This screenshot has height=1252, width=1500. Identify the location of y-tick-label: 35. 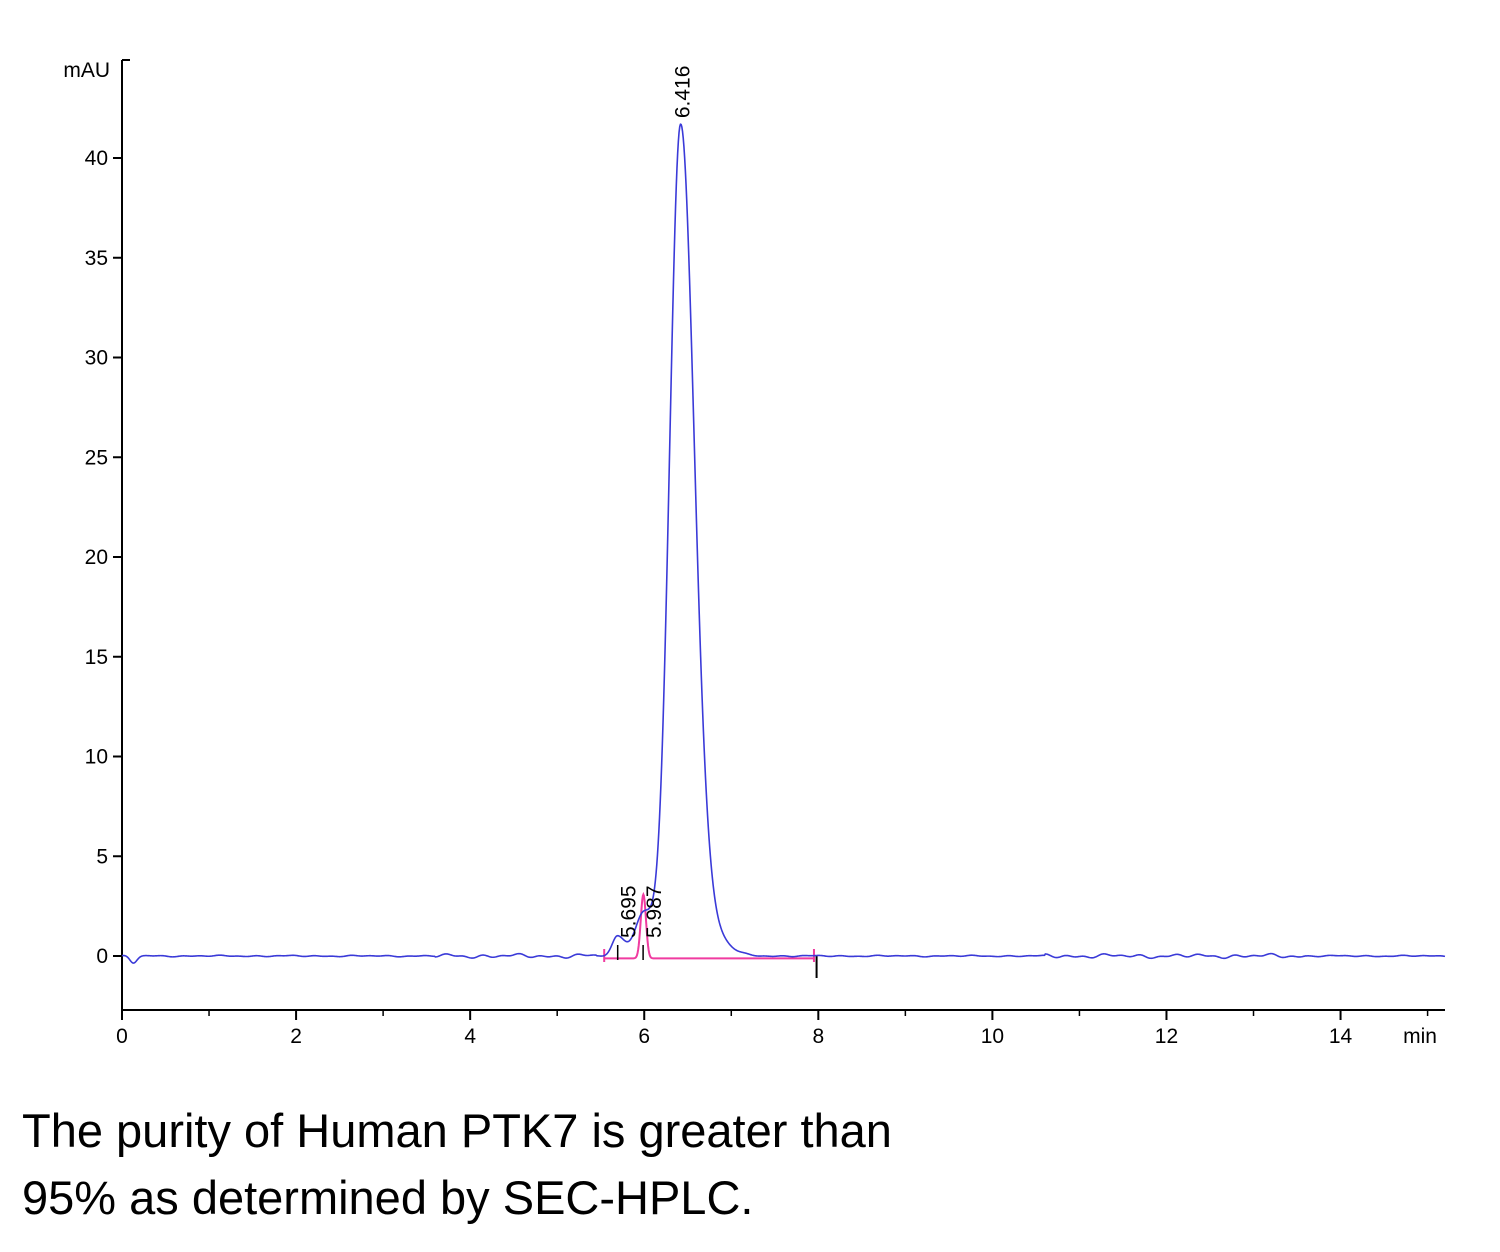
(96, 258).